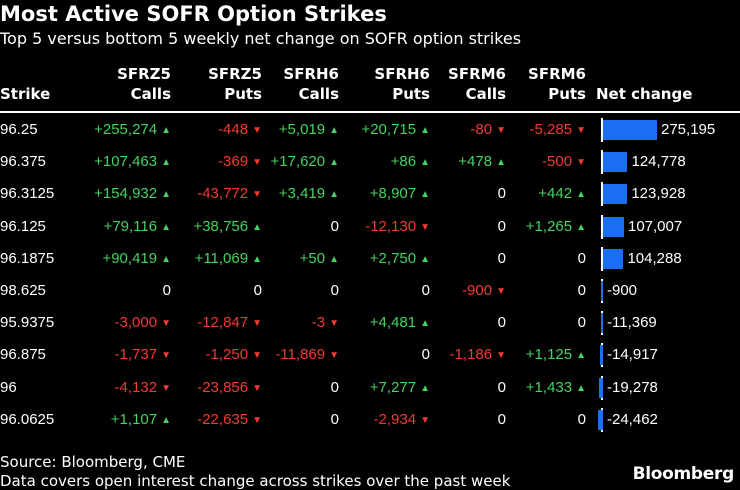  What do you see at coordinates (602, 194) in the screenshot?
I see `bar-baseline` at bounding box center [602, 194].